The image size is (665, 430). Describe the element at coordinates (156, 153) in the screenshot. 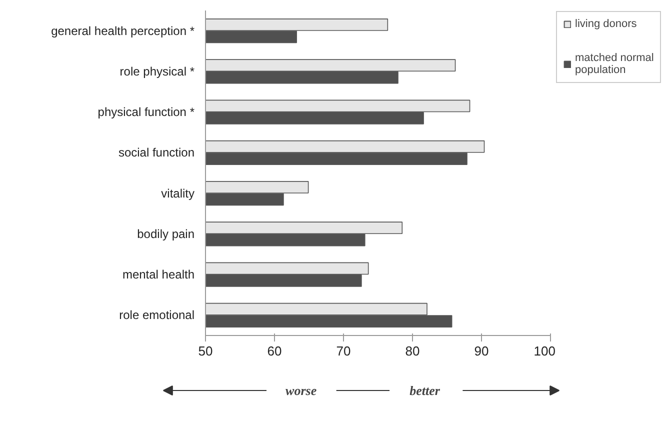

I see `y-tick-label: social function` at that location.